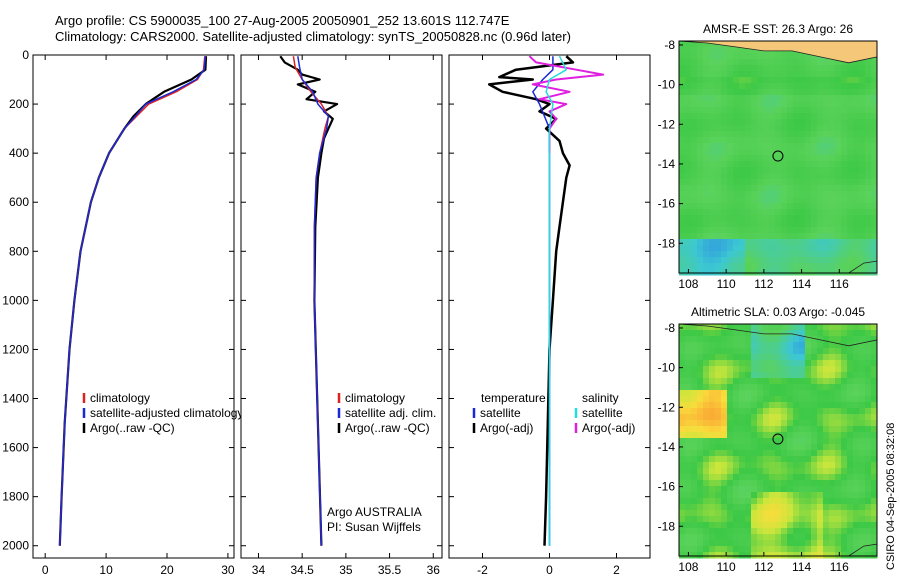 This screenshot has width=900, height=580. What do you see at coordinates (763, 567) in the screenshot?
I see `sla_map-xtick-label: 112` at bounding box center [763, 567].